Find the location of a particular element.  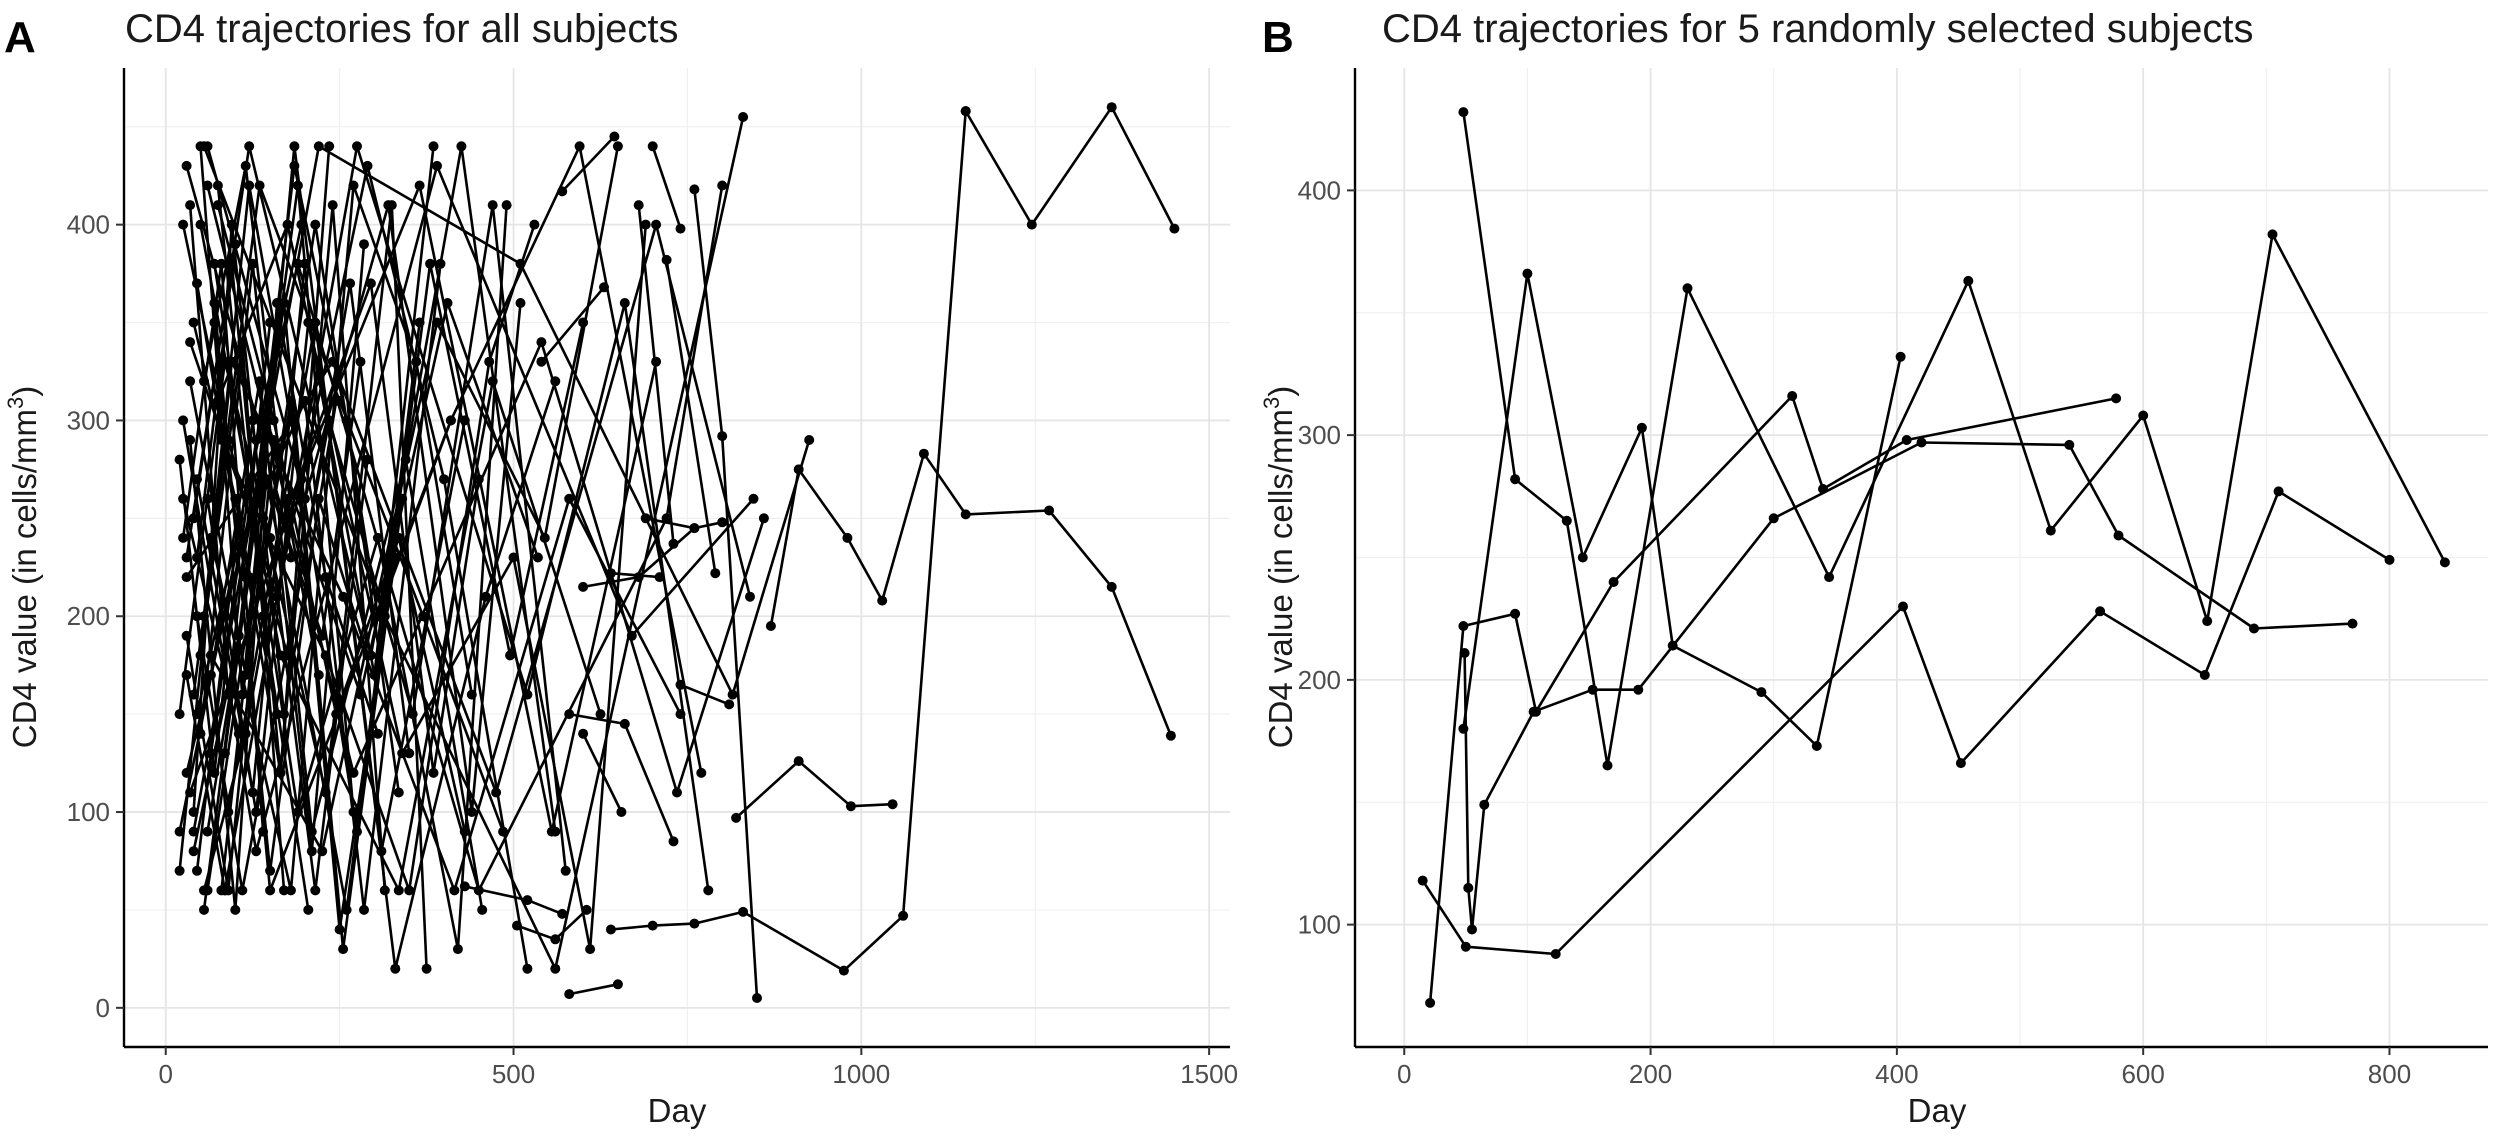

x-tick-label: 1500 is located at coordinates (1209, 1074).